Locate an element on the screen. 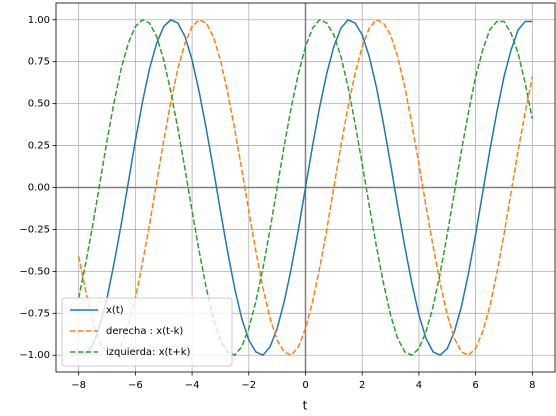 The image size is (556, 416). x-tick-label: 4 is located at coordinates (419, 385).